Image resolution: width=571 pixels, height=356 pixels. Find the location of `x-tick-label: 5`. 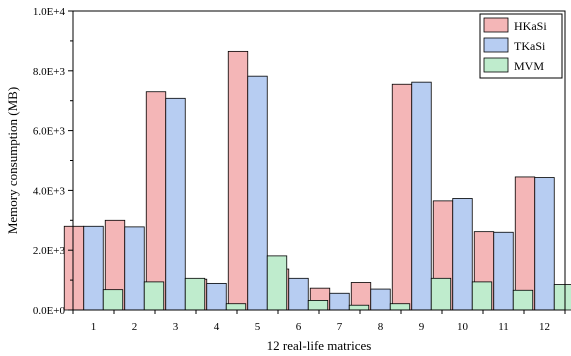

x-tick-label: 5 is located at coordinates (258, 327).